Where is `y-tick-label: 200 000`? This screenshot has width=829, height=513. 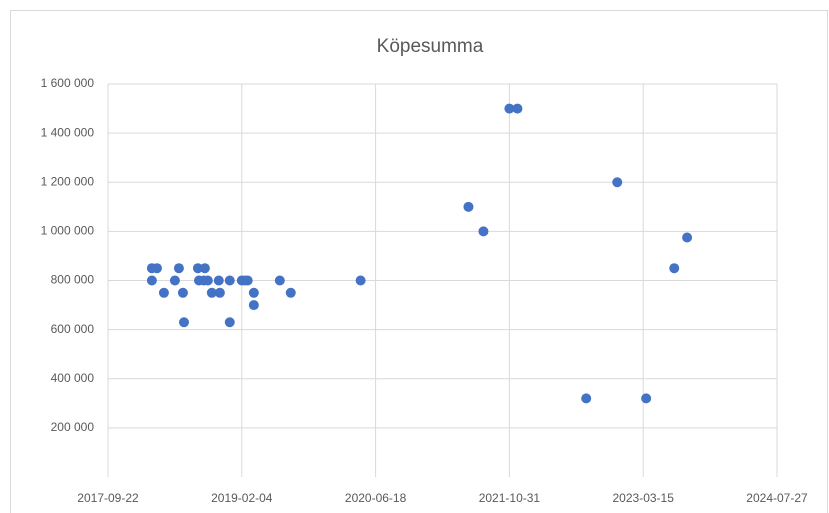 y-tick-label: 200 000 is located at coordinates (73, 427).